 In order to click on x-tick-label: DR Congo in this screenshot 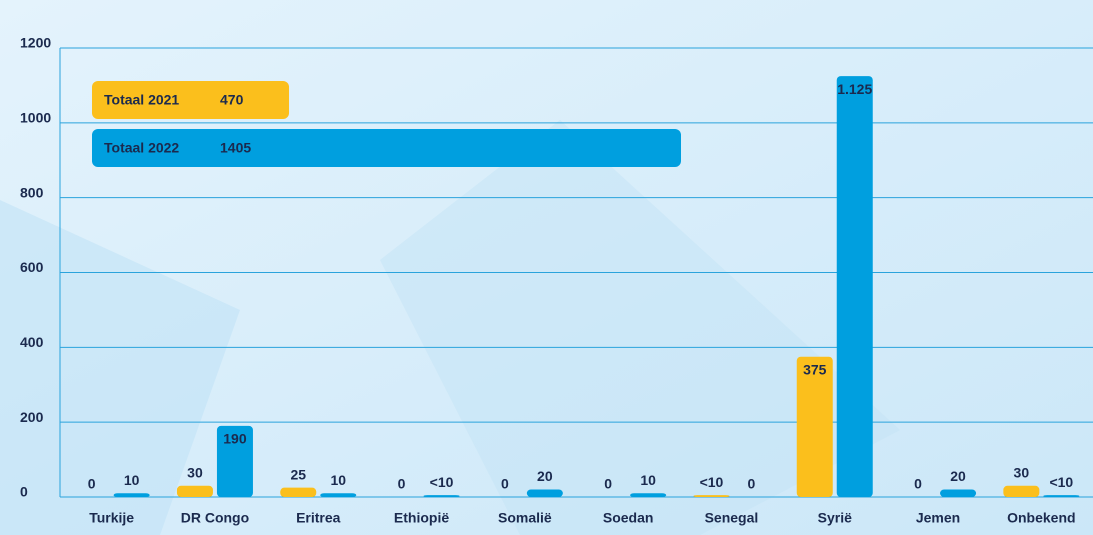, I will do `click(215, 518)`.